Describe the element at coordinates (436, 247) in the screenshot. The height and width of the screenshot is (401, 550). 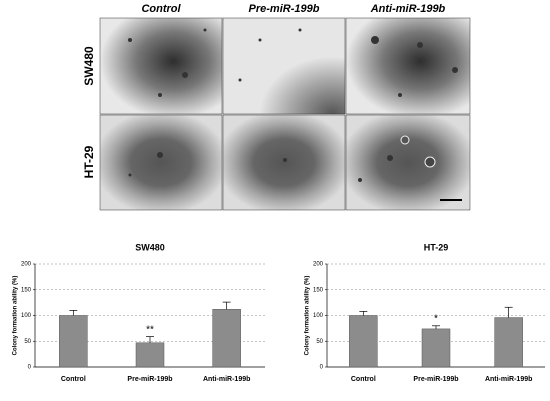
I see `chart-title: HT-29` at that location.